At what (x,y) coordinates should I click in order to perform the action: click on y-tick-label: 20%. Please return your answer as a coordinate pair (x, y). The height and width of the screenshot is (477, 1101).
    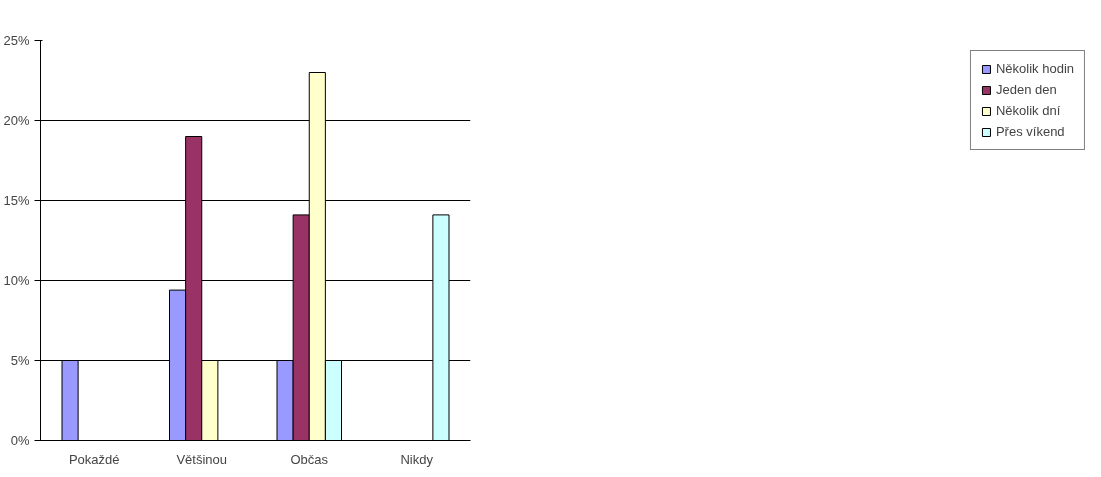
    Looking at the image, I should click on (16, 120).